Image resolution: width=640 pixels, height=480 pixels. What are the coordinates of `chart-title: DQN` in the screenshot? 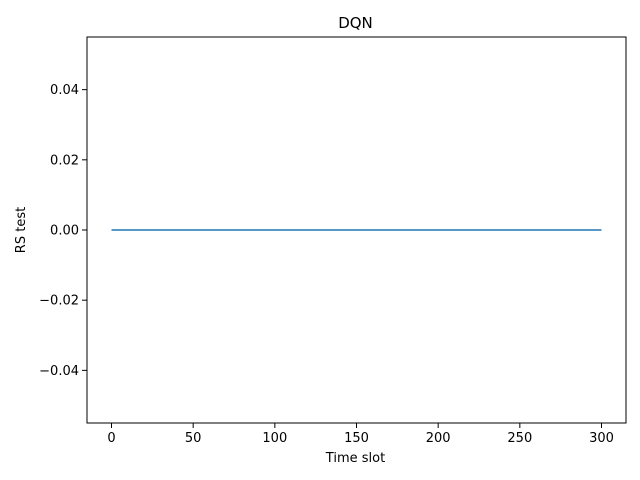 It's located at (355, 23).